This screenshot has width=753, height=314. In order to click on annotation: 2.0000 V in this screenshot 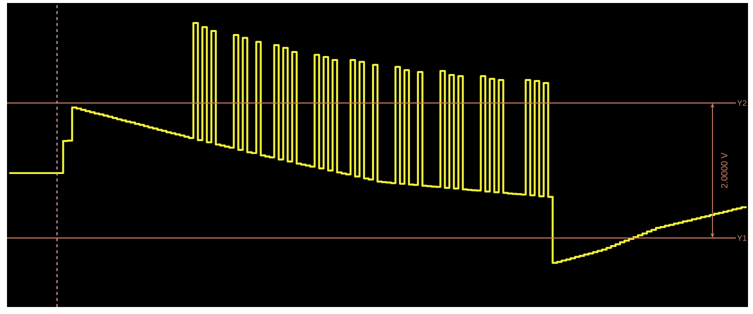, I will do `click(724, 170)`.